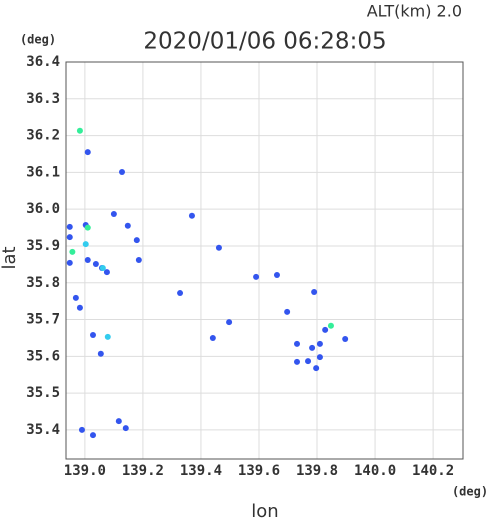 Image resolution: width=490 pixels, height=521 pixels. What do you see at coordinates (38, 40) in the screenshot?
I see `y-unit: (deg)` at bounding box center [38, 40].